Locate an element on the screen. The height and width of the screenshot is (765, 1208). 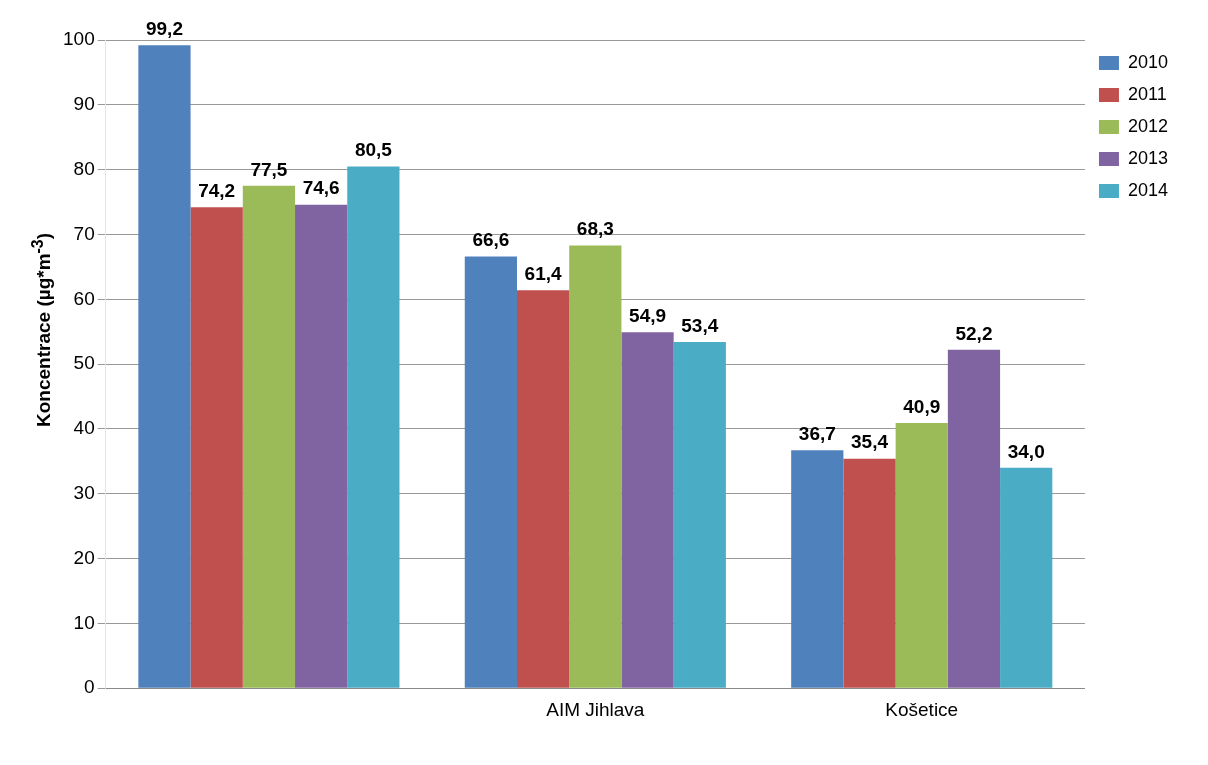
y-tick-label: 70 is located at coordinates (84, 233).